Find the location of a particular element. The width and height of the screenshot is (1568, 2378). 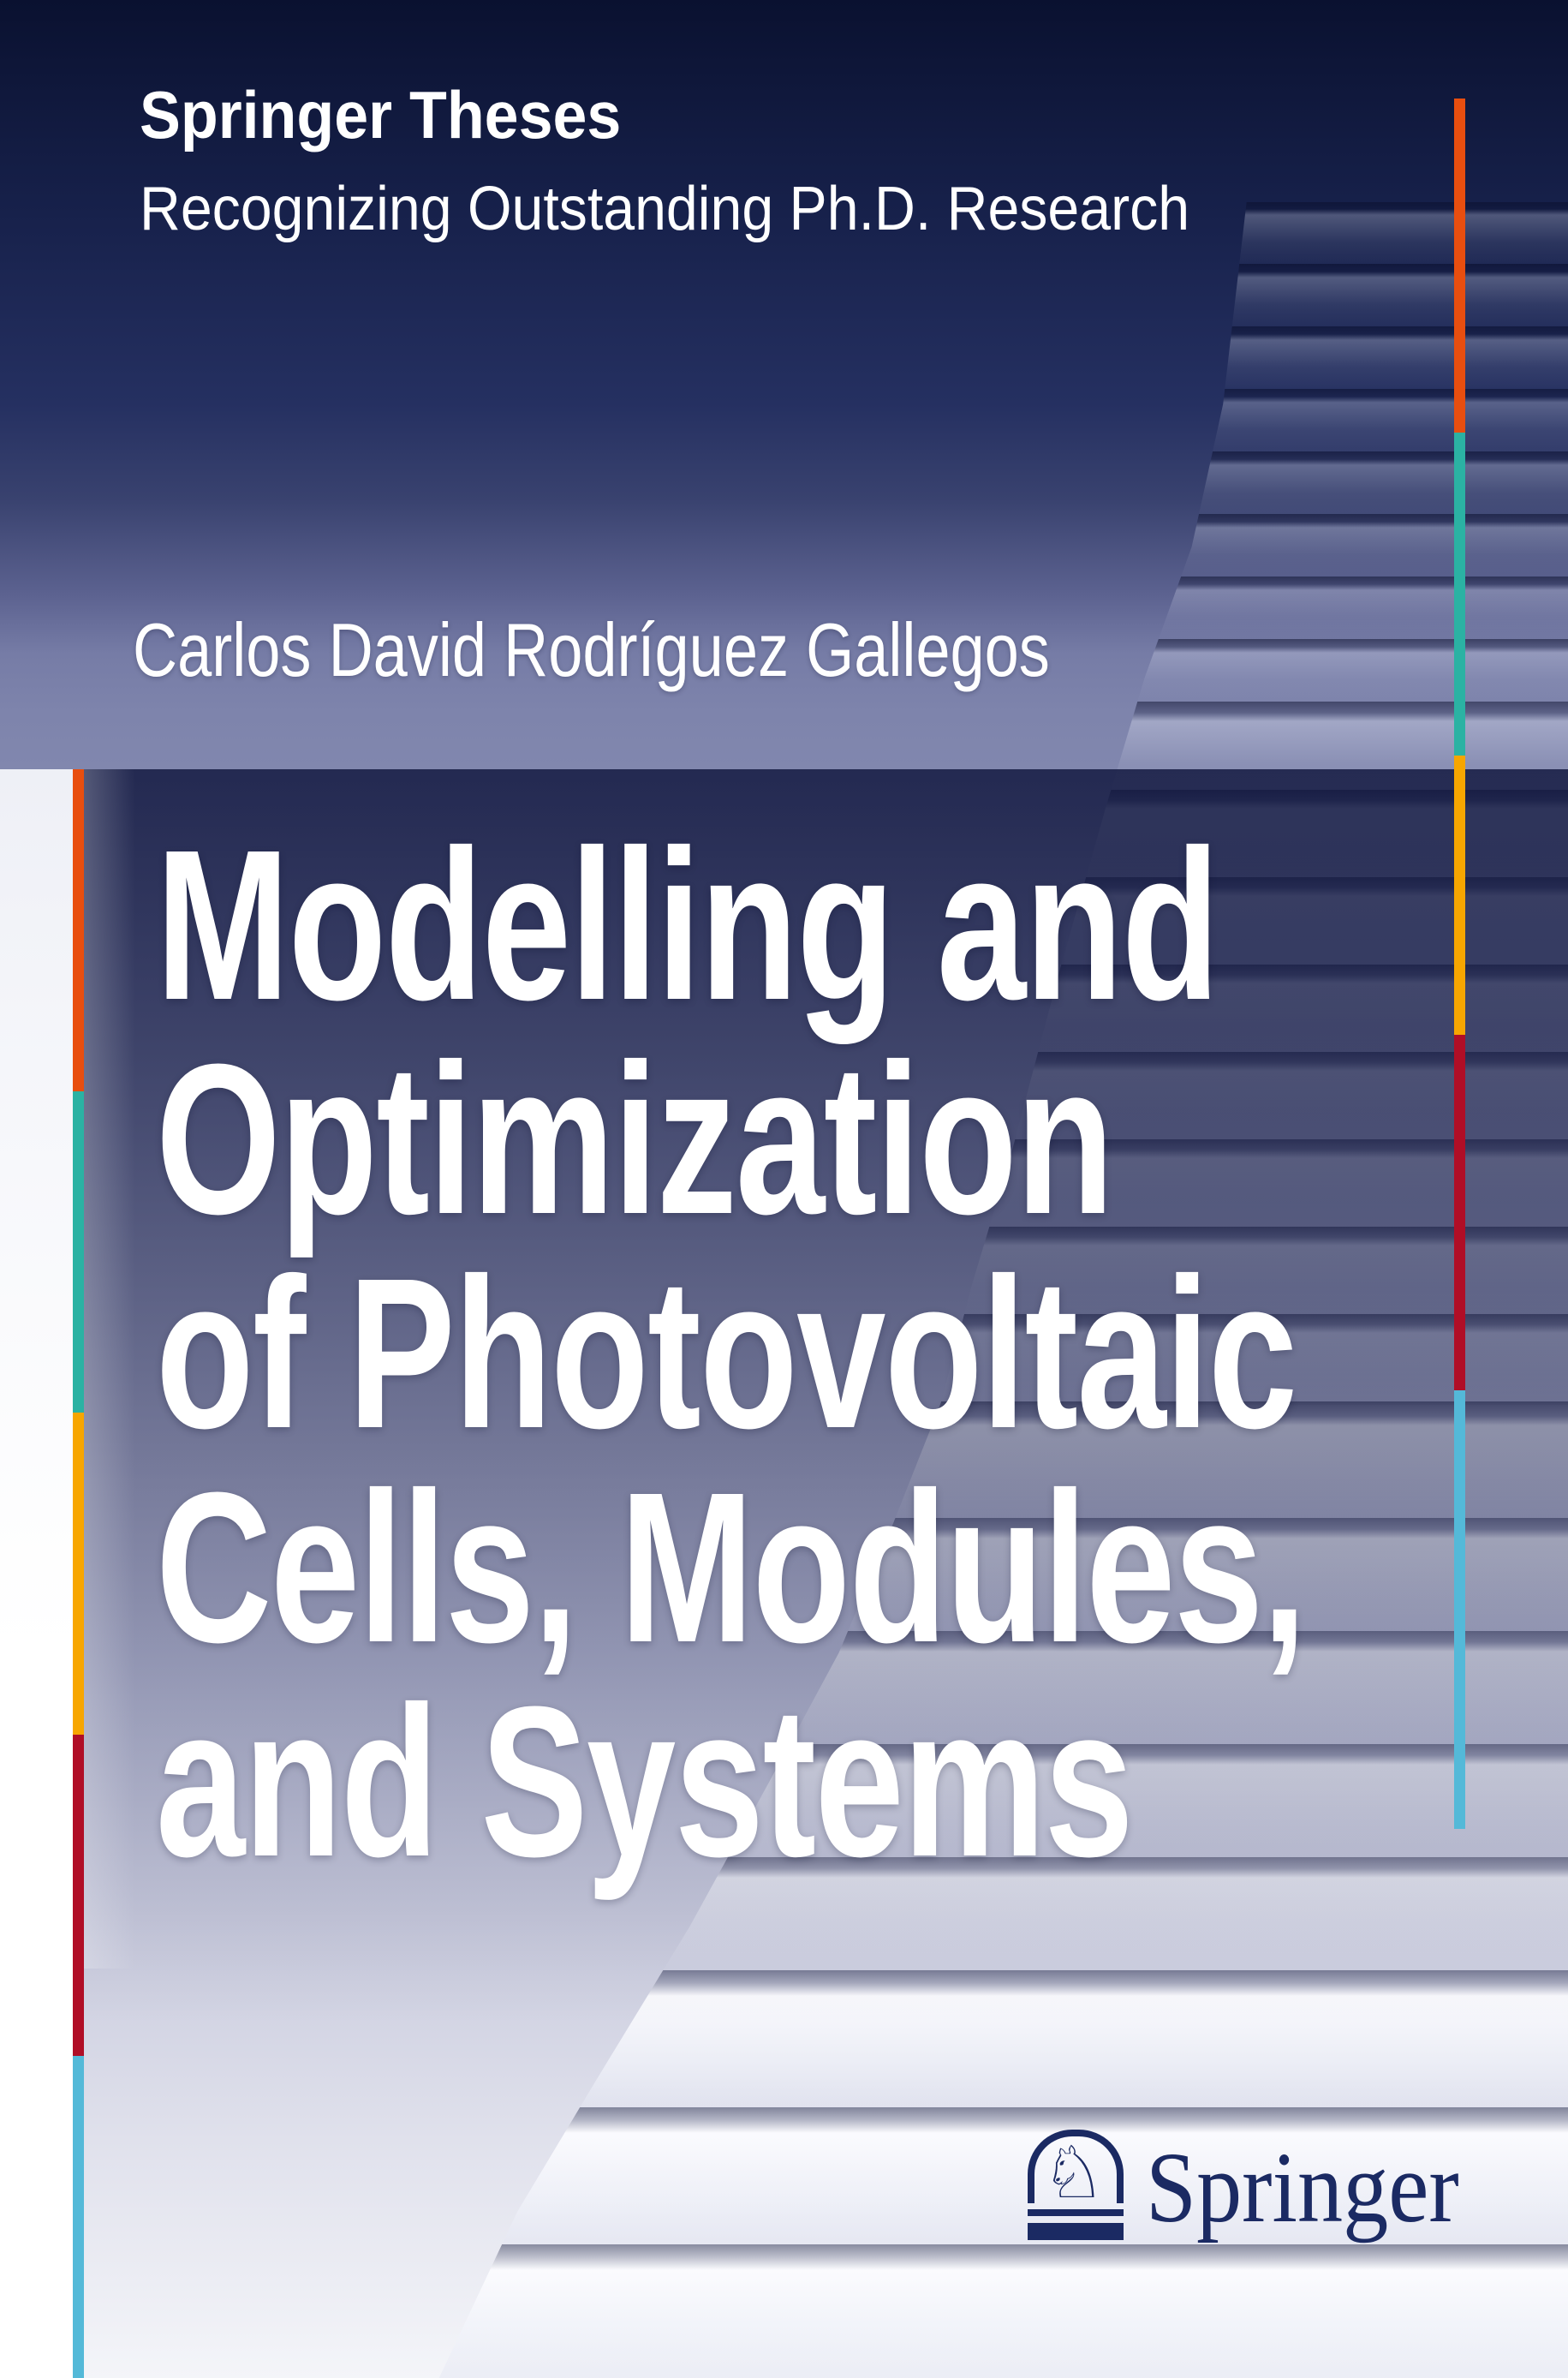

springer-horse-icon: ♘ is located at coordinates (1076, 2185).